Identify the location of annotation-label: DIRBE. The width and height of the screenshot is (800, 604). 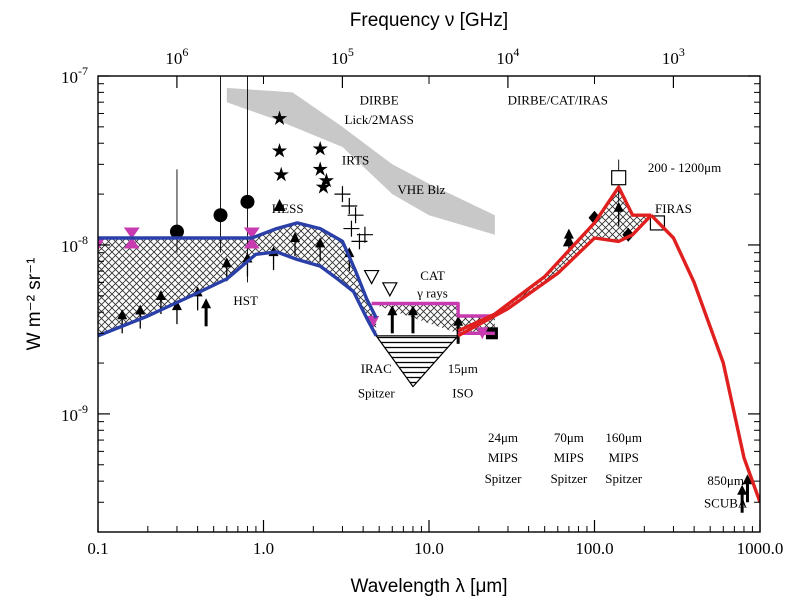
(379, 99).